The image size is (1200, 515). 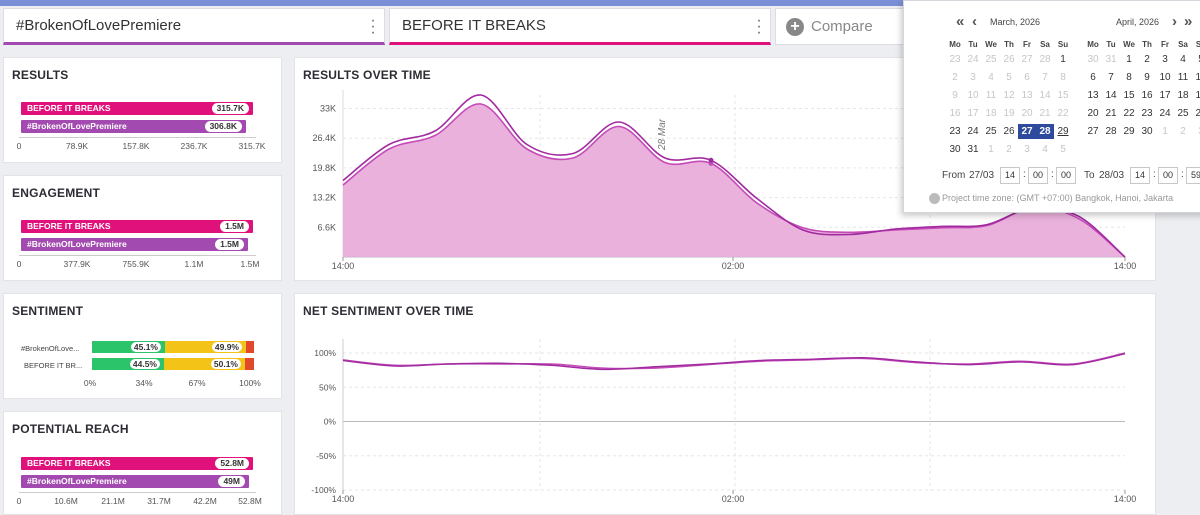 I want to click on query-tab-before-it-breaks: BEFORE IT BREAKS · · ·, so click(x=580, y=26).